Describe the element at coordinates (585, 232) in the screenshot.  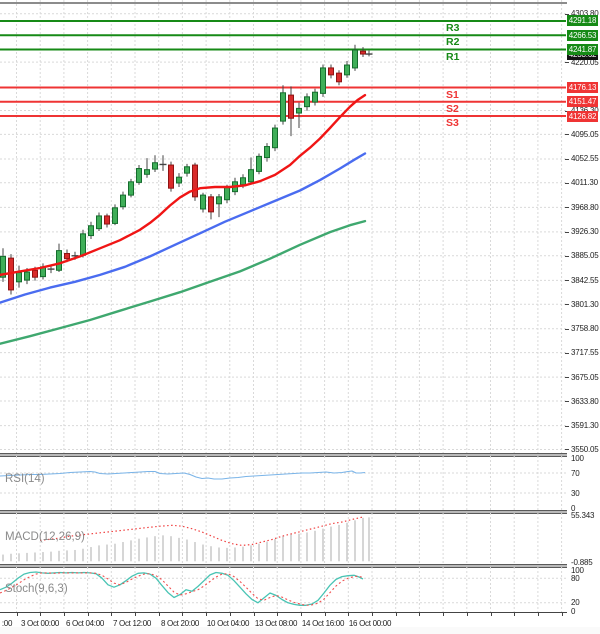
I see `price-tick-label: 3926.30` at that location.